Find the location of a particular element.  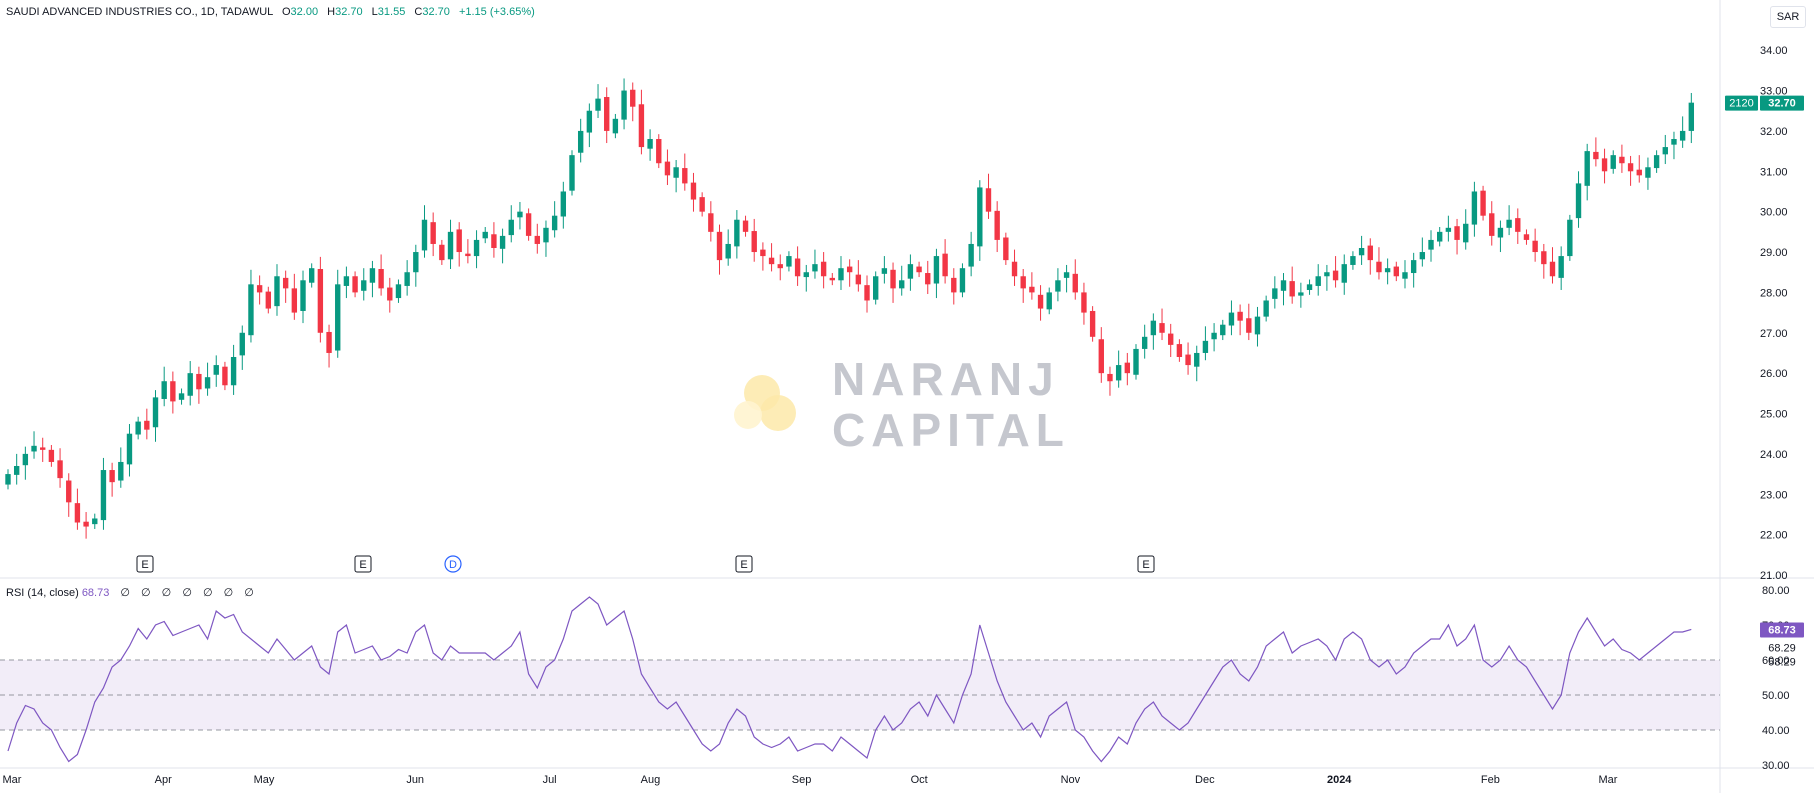

watermark-logo-icon is located at coordinates (748, 415).